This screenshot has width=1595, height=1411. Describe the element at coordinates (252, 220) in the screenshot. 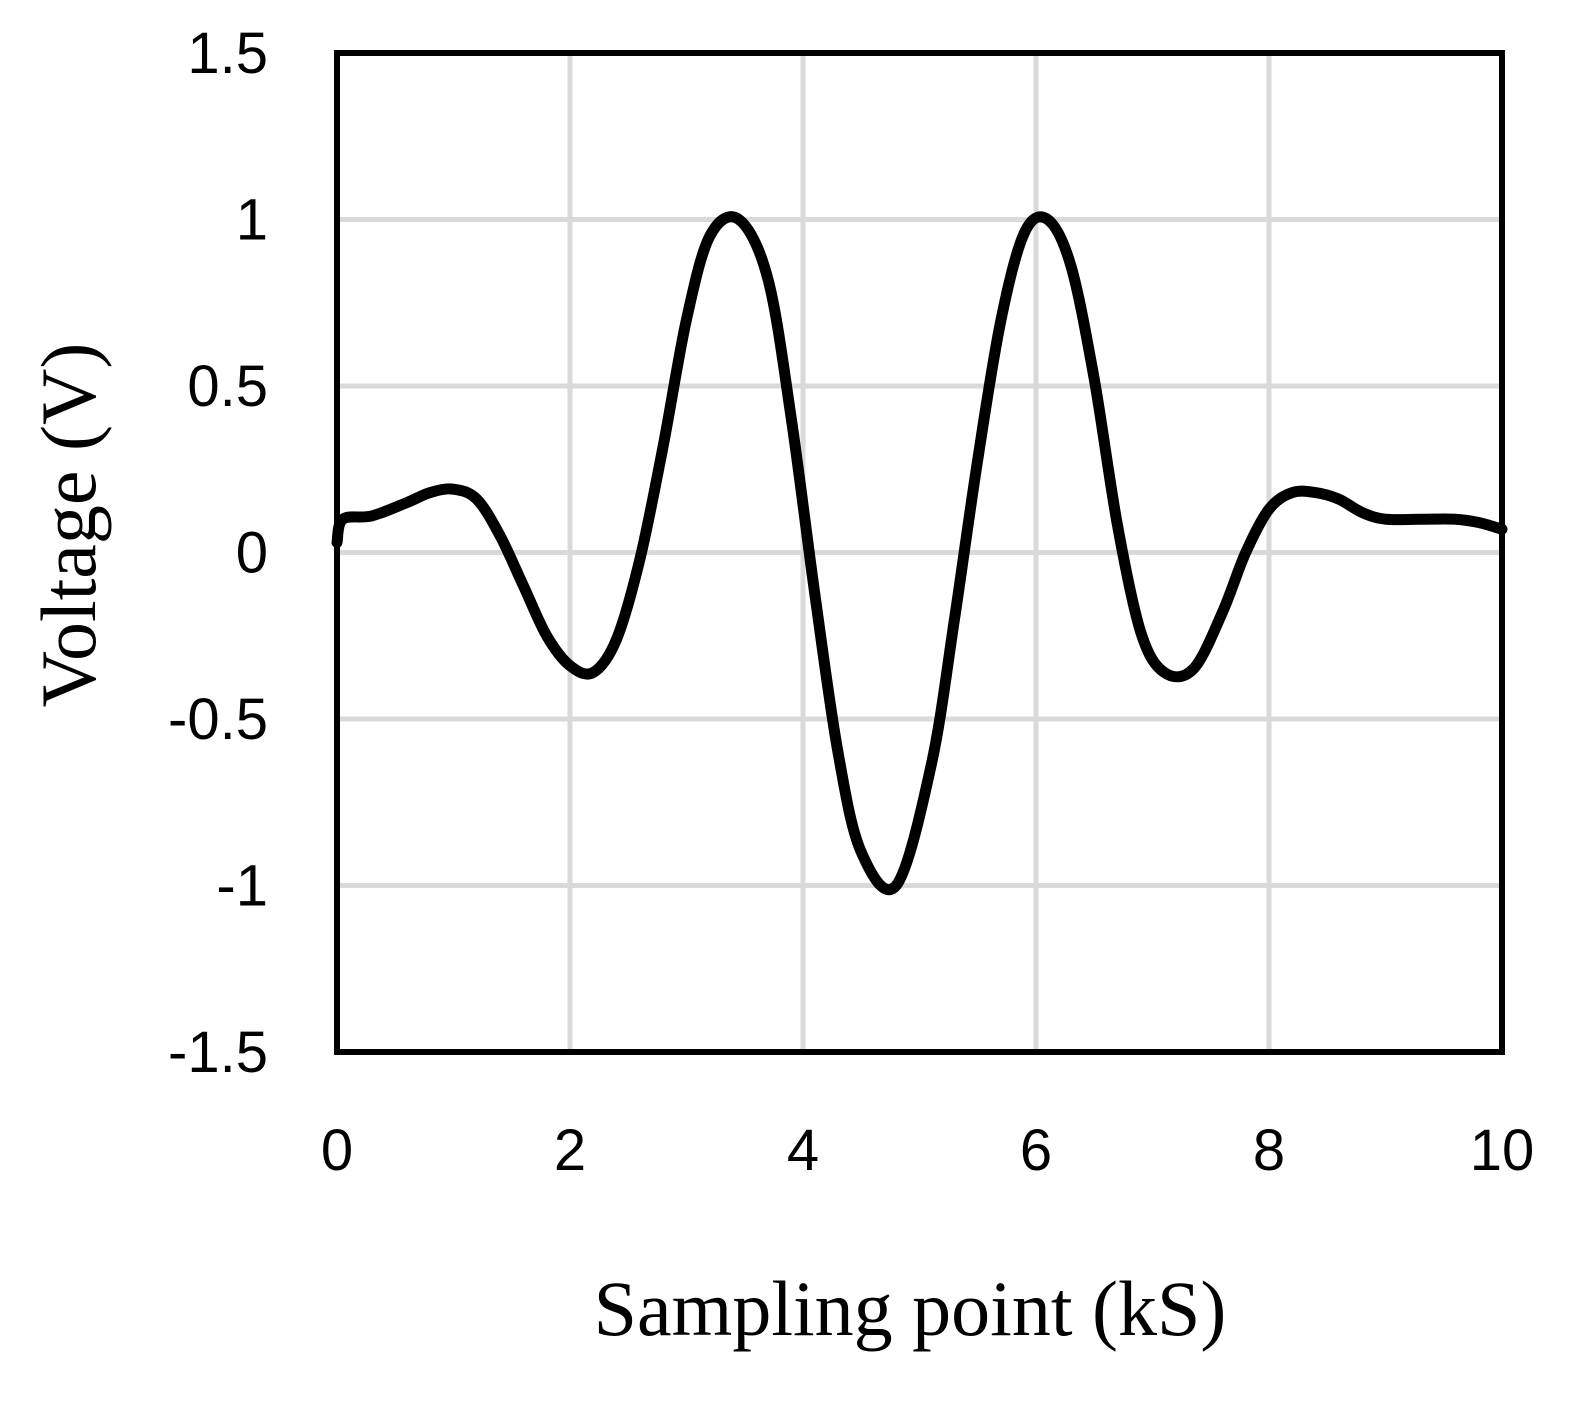

I see `y-tick-label: 1` at that location.